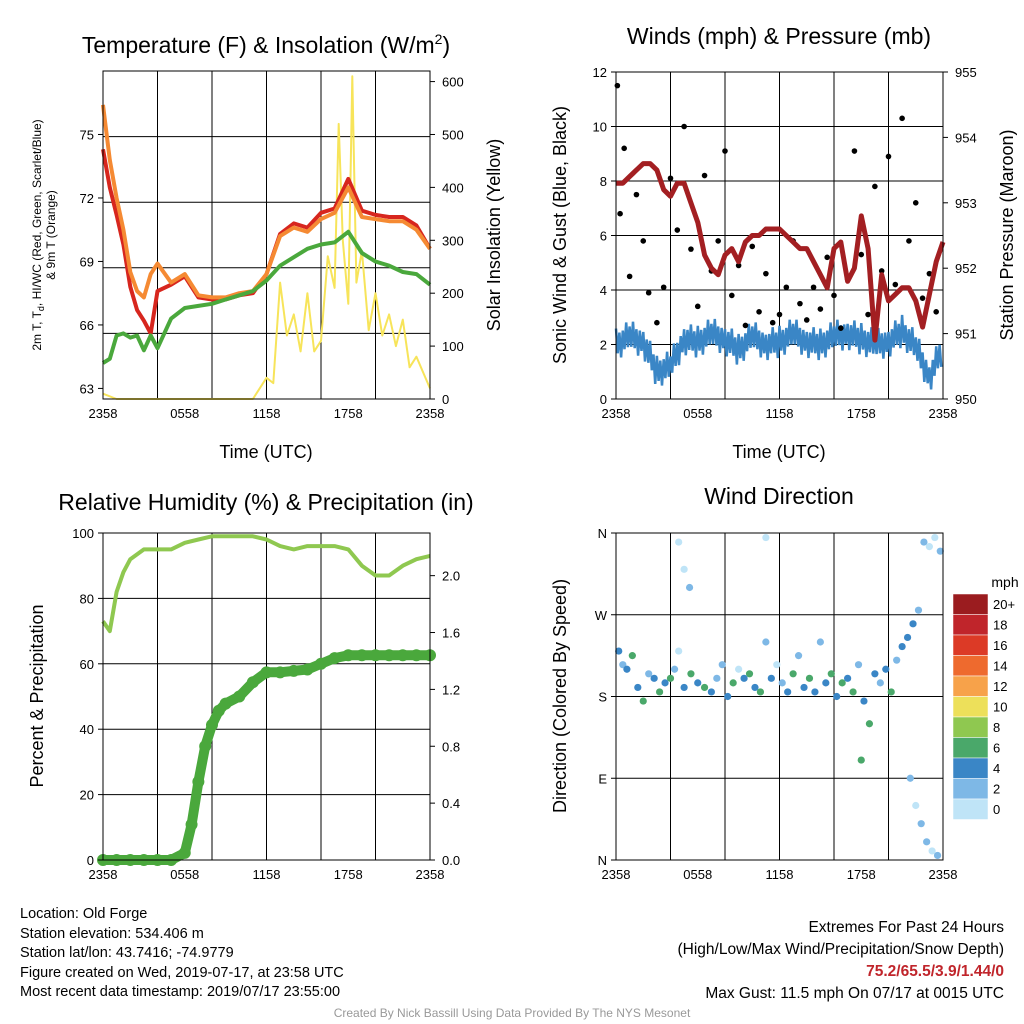 The image size is (1024, 1024). What do you see at coordinates (453, 293) in the screenshot?
I see `y-tick-label-right: 200` at bounding box center [453, 293].